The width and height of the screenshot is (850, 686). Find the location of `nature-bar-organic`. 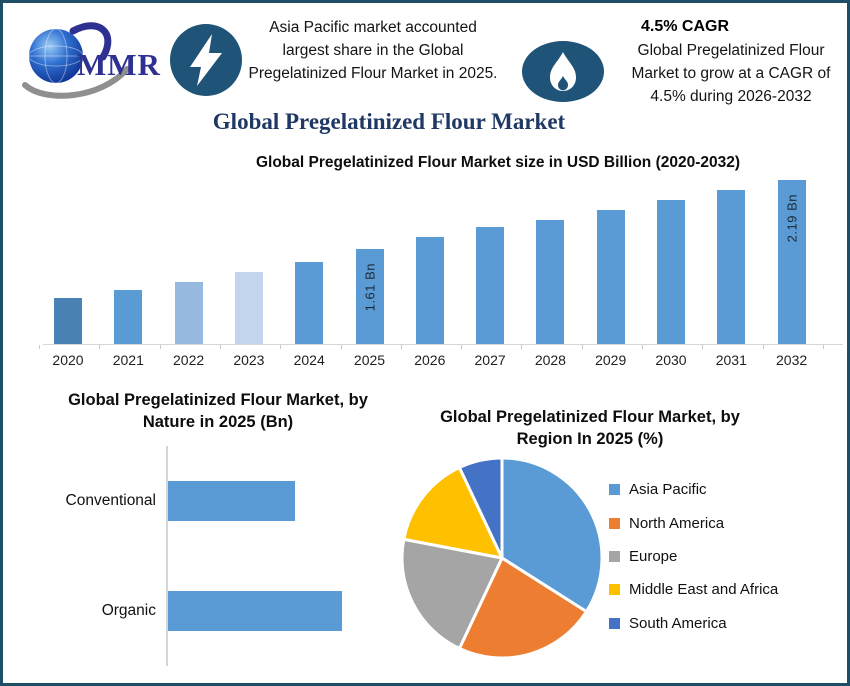

nature-bar-organic is located at coordinates (255, 611).